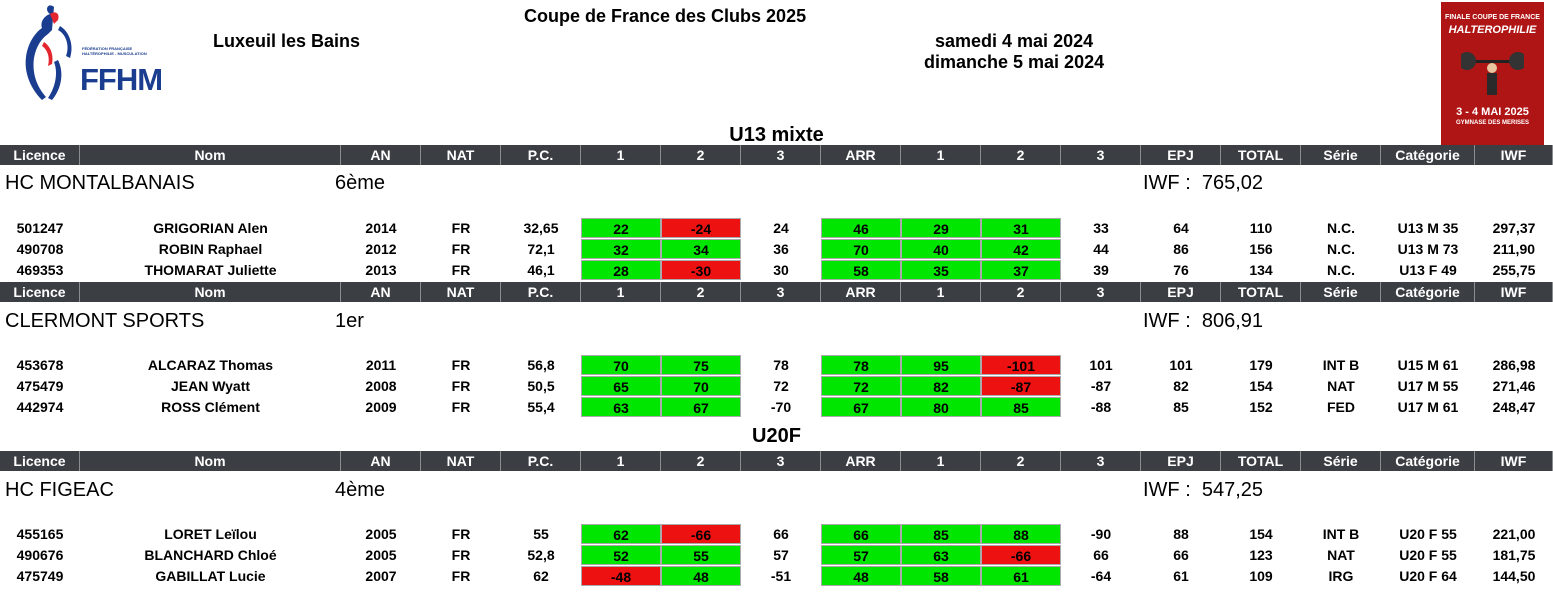  I want to click on poster-line4: GYMNASE DES MERISES, so click(1492, 123).